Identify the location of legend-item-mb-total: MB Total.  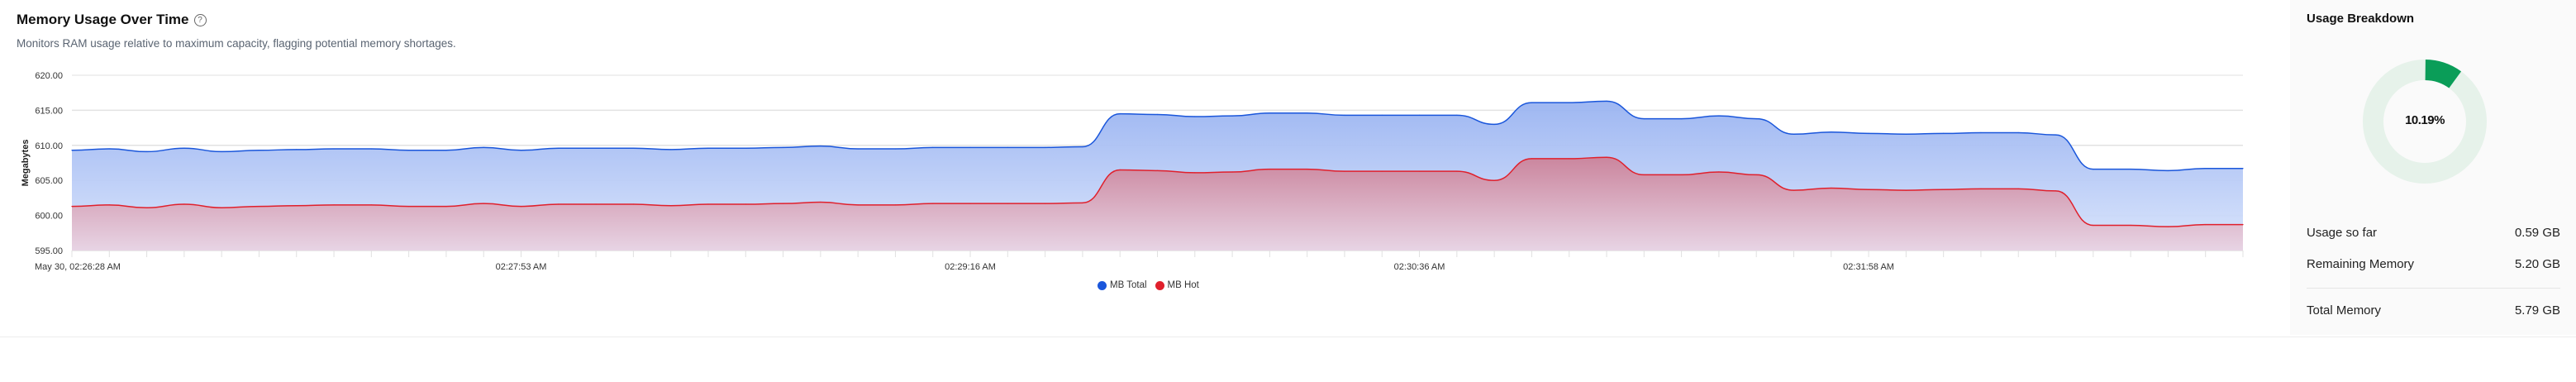
(1123, 285).